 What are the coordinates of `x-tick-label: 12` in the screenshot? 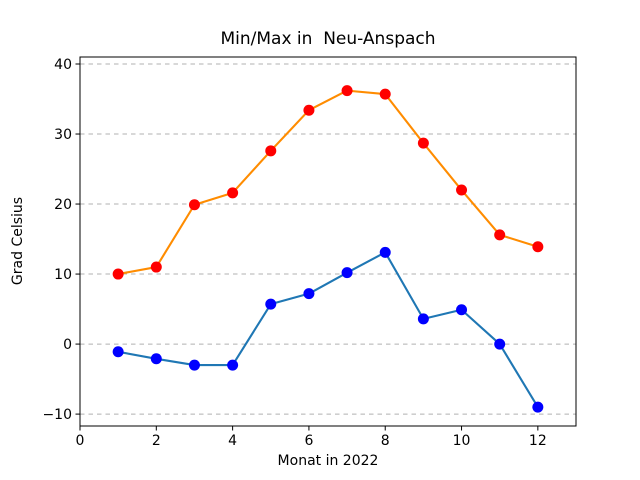 It's located at (538, 441).